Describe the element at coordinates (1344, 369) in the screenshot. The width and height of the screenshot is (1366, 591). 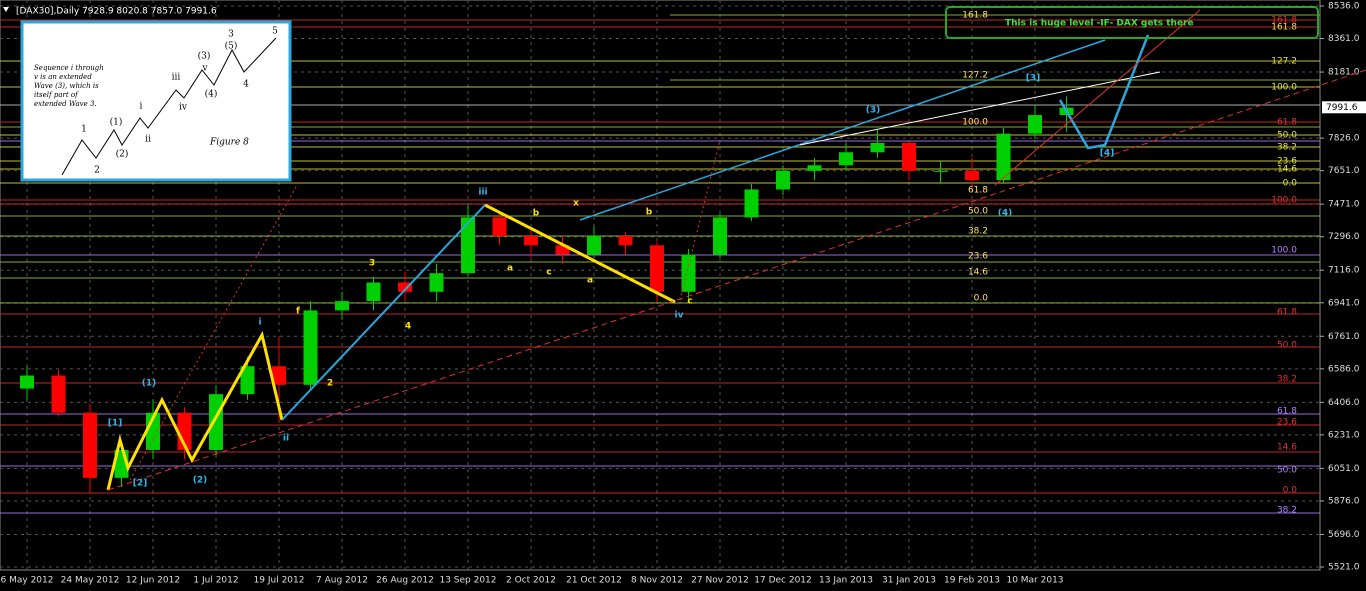
I see `y-tick-label: 6586.0` at that location.